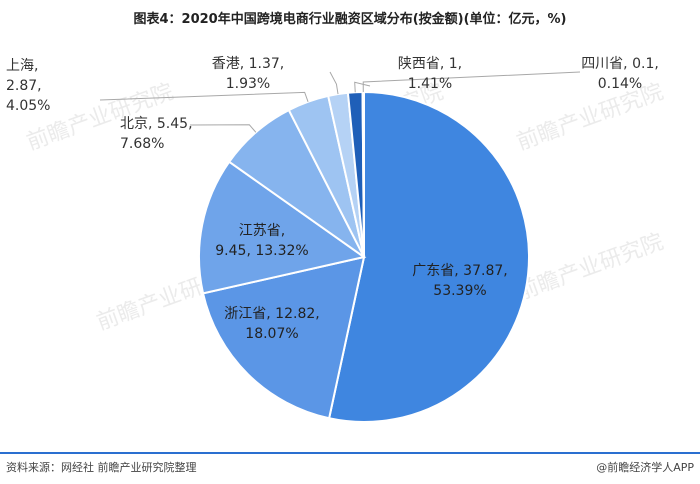 Image resolution: width=700 pixels, height=484 pixels. Describe the element at coordinates (101, 467) in the screenshot. I see `source-note: 资料来源：网经社 前瞻产业研究院整理` at that location.